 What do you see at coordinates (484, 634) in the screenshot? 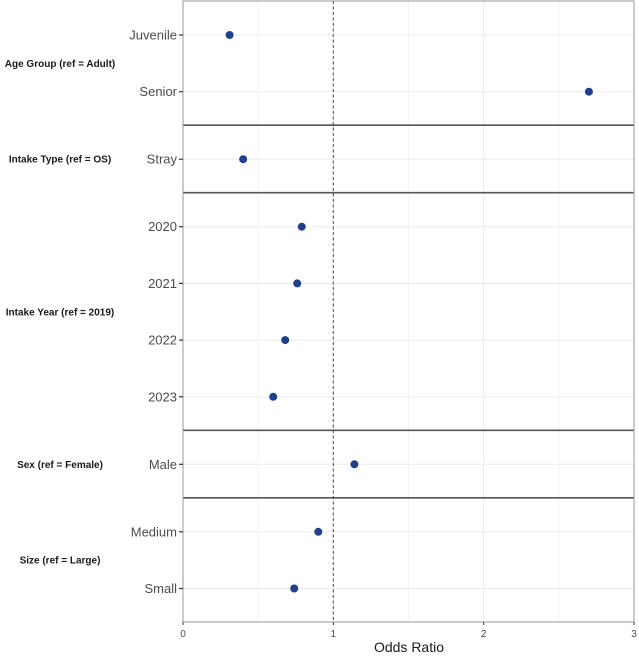
I see `x-tick-label: 2` at bounding box center [484, 634].